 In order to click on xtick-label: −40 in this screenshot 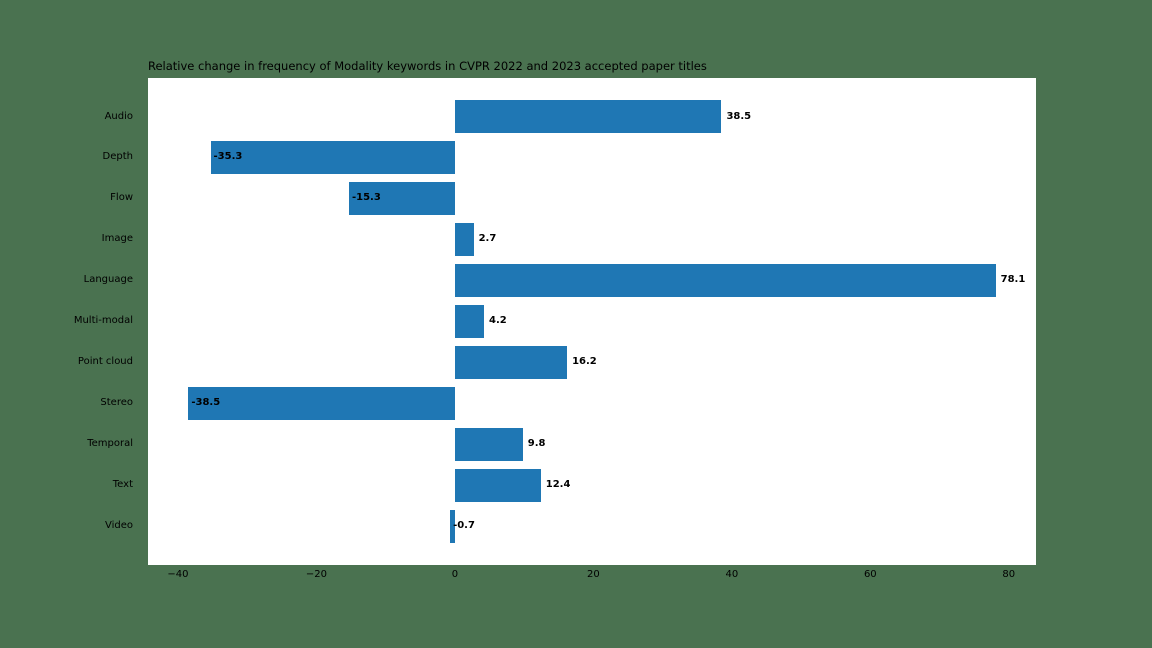, I will do `click(178, 574)`.